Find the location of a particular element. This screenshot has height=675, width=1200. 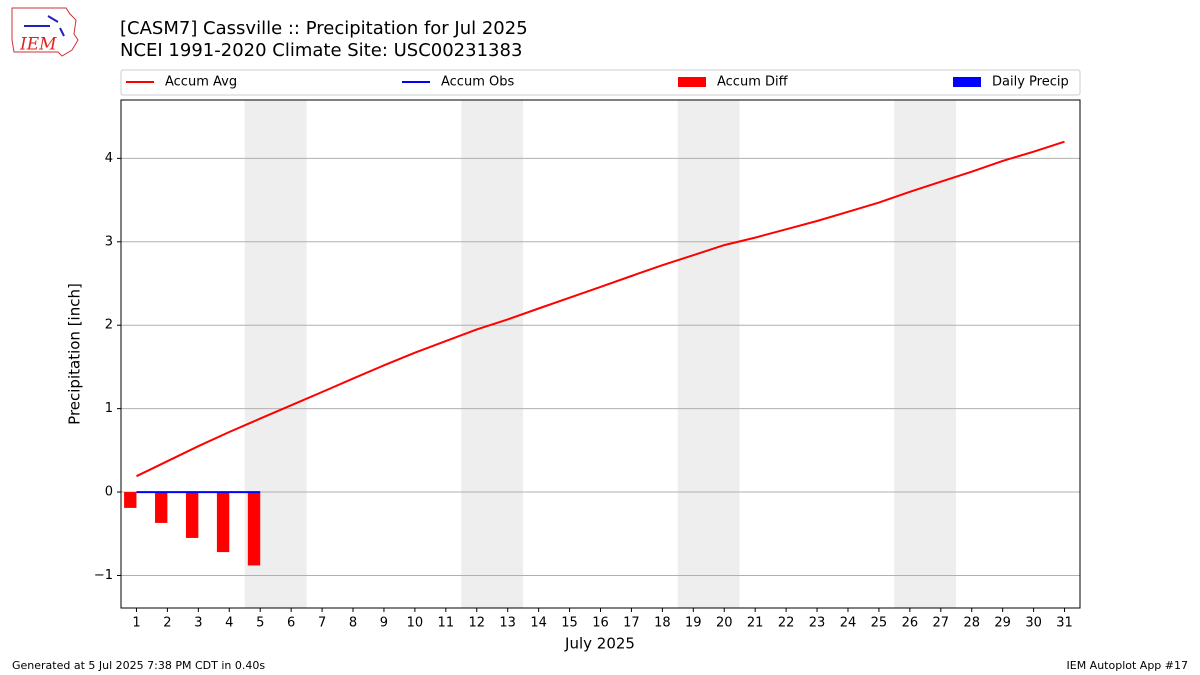

y-axis-label: Precipitation [inch] is located at coordinates (75, 354).